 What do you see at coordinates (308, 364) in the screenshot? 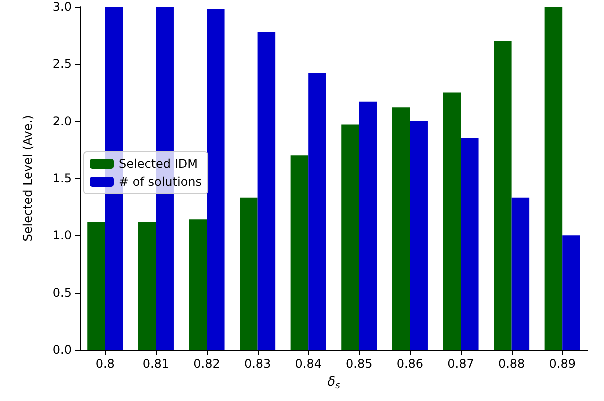
I see `x-tick-label: 0.84` at bounding box center [308, 364].